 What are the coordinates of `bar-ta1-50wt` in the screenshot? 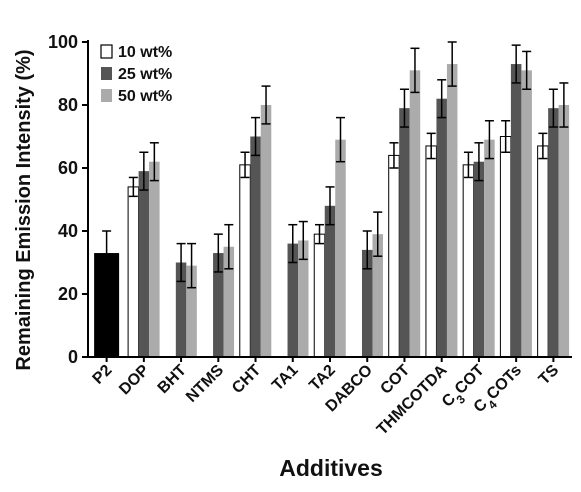 It's located at (303, 298).